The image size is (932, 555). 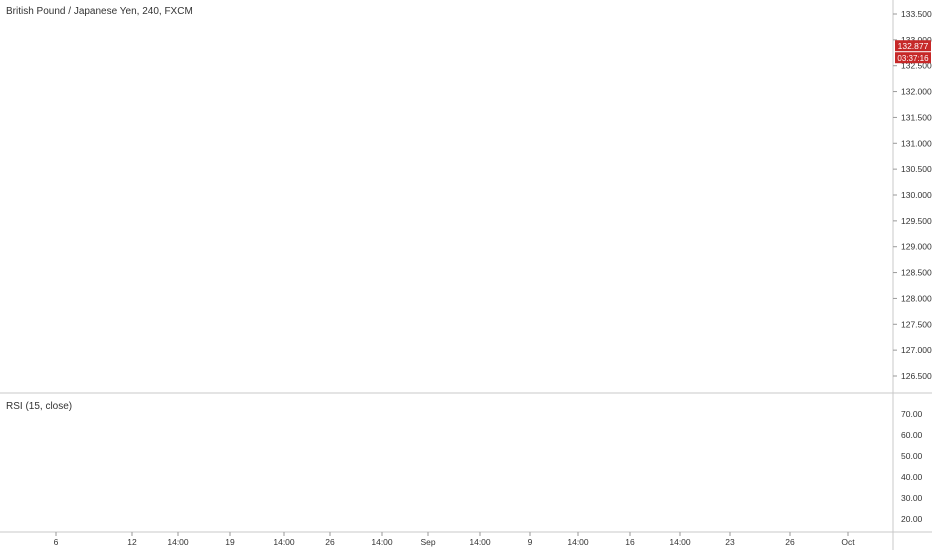 What do you see at coordinates (230, 542) in the screenshot?
I see `time-tick-label: 19` at bounding box center [230, 542].